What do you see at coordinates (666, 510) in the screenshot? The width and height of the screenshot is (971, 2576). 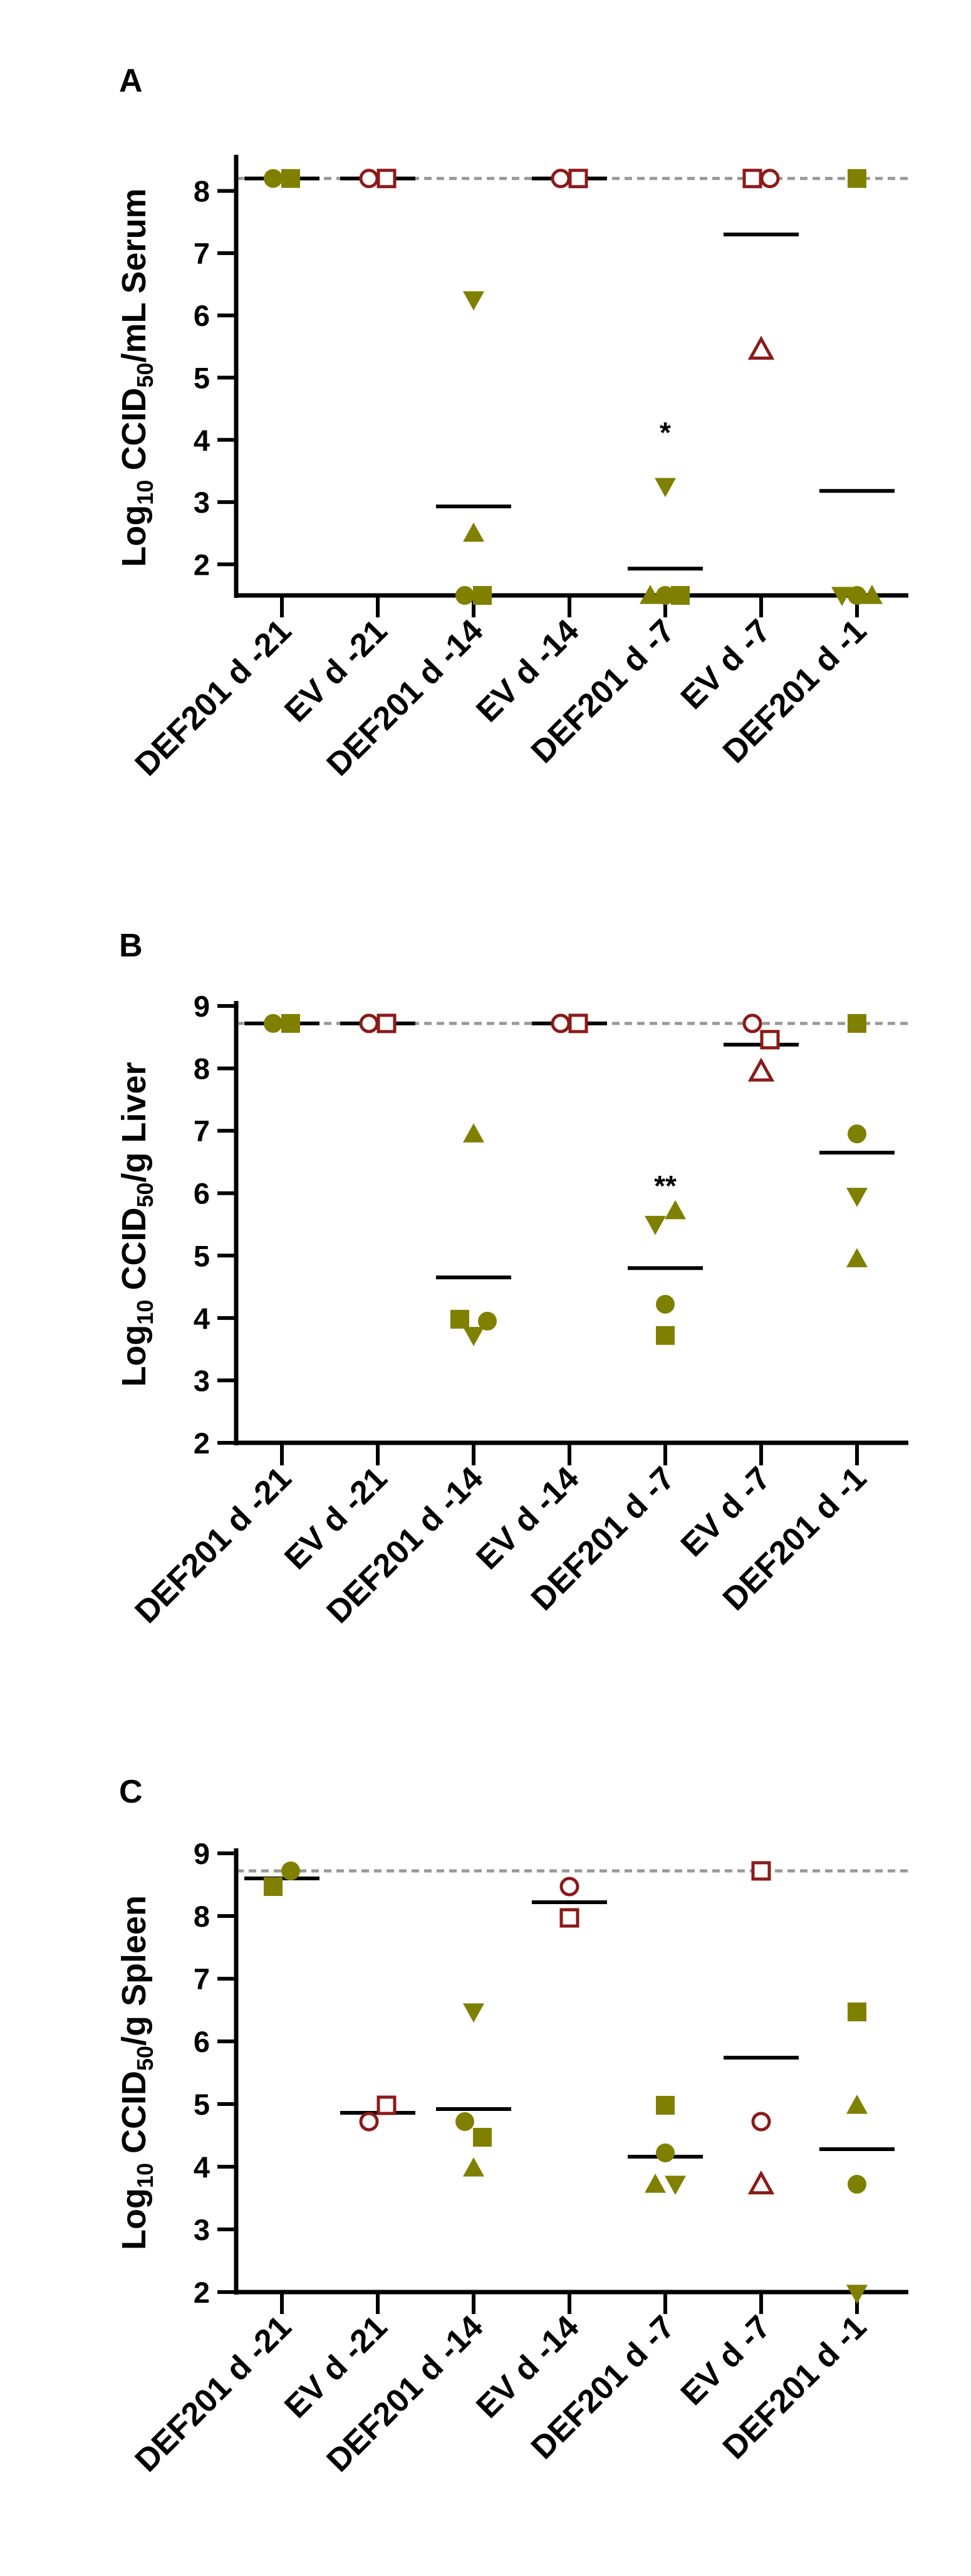 I see `group-def201-d-7: *` at bounding box center [666, 510].